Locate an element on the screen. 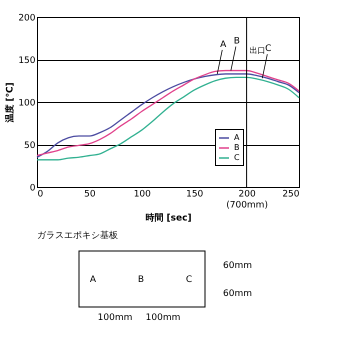 Image resolution: width=339 pixels, height=359 pixels. y-tick-label: 100 is located at coordinates (27, 103).